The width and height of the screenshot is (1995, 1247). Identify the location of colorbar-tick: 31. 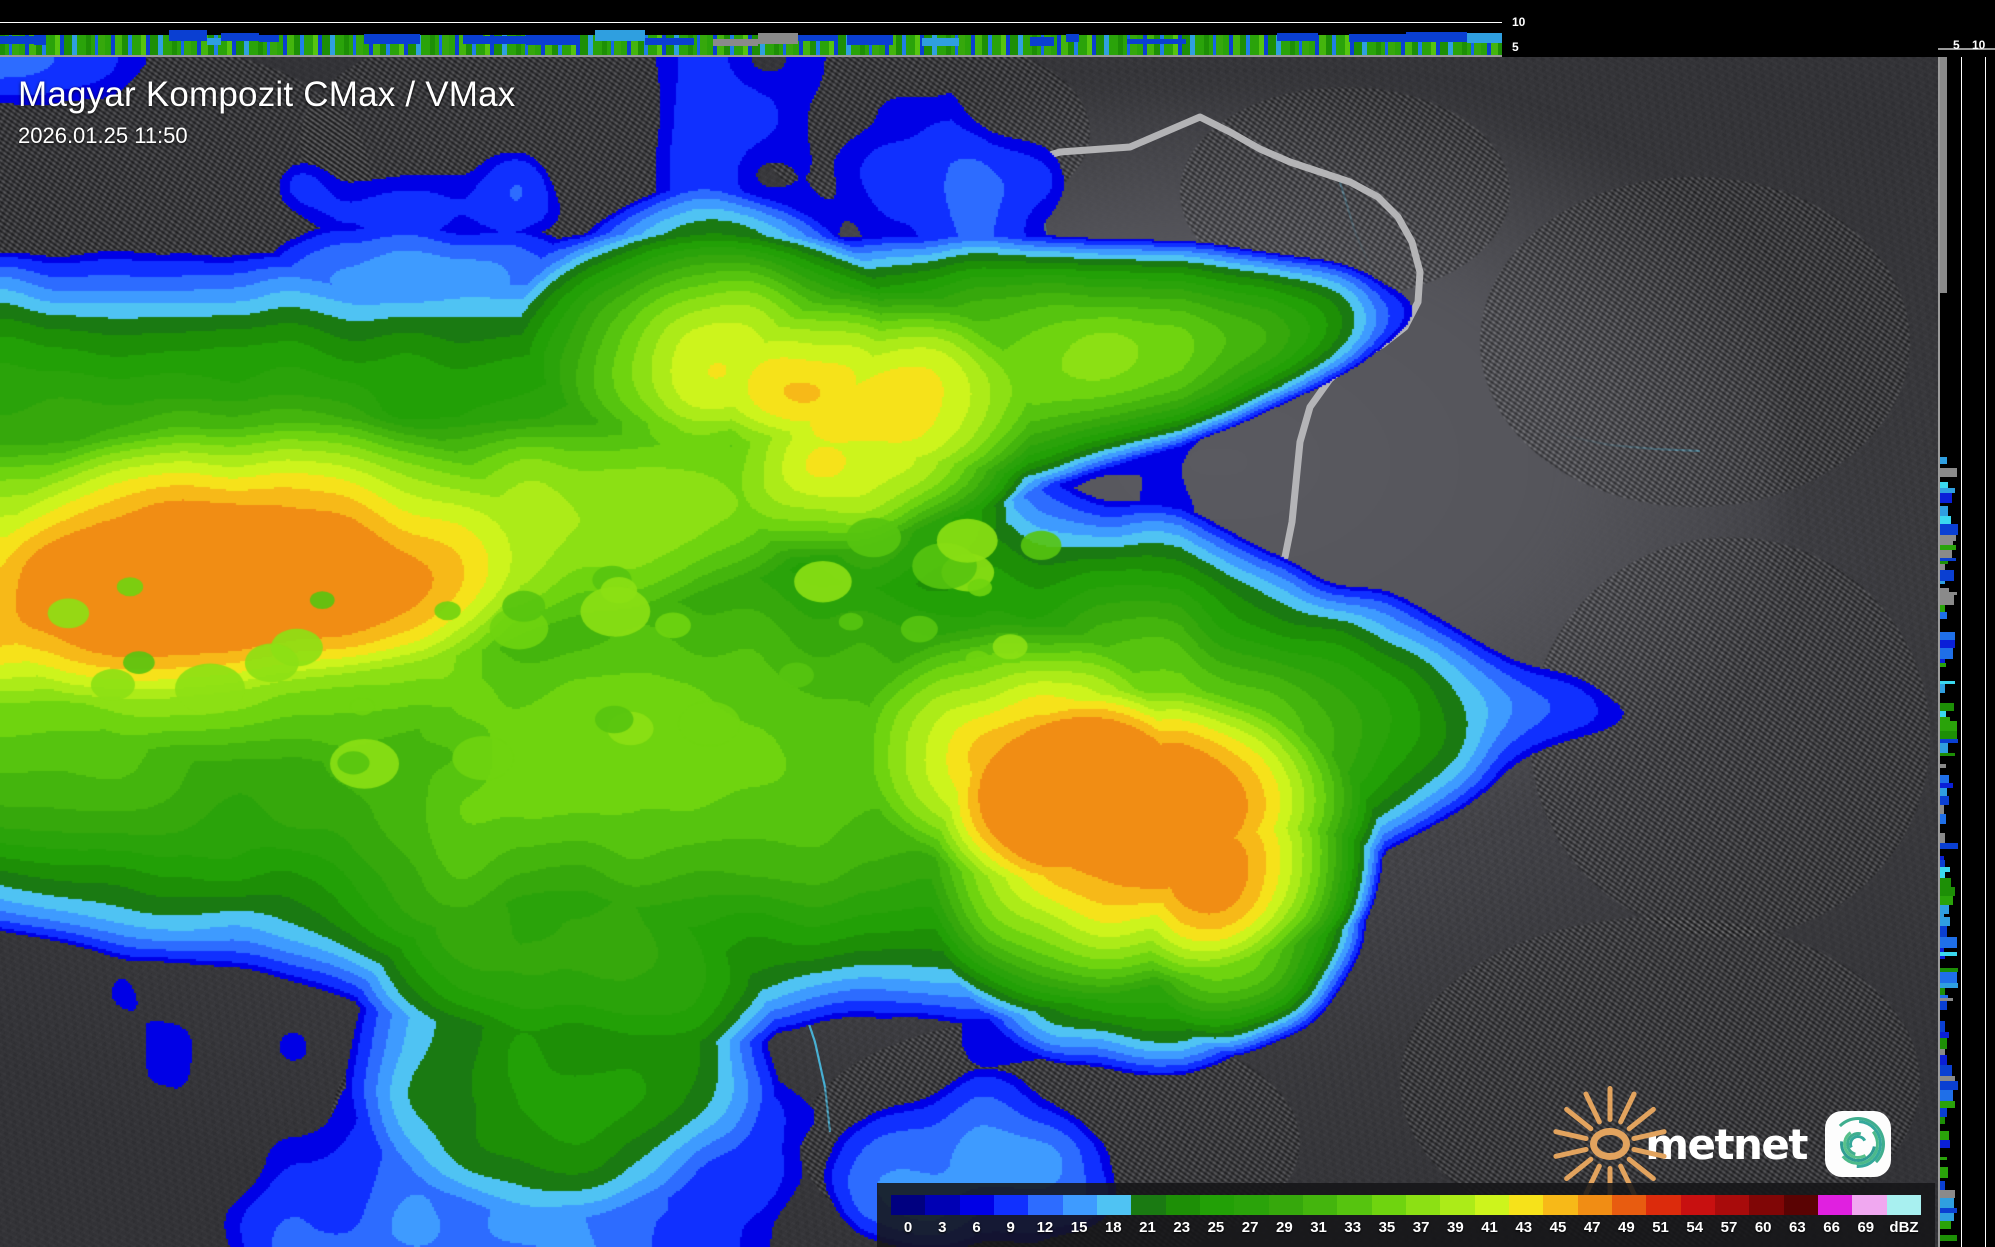
(1318, 1227).